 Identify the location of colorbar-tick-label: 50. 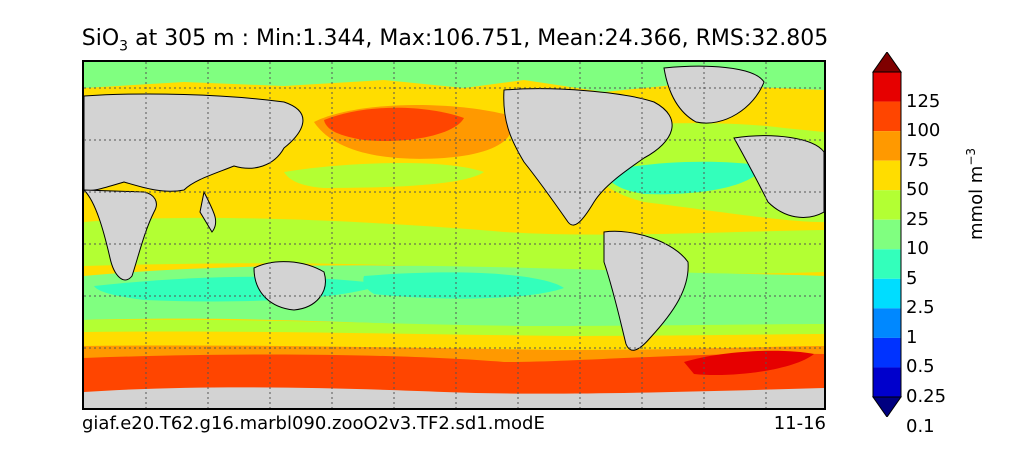
(917, 190).